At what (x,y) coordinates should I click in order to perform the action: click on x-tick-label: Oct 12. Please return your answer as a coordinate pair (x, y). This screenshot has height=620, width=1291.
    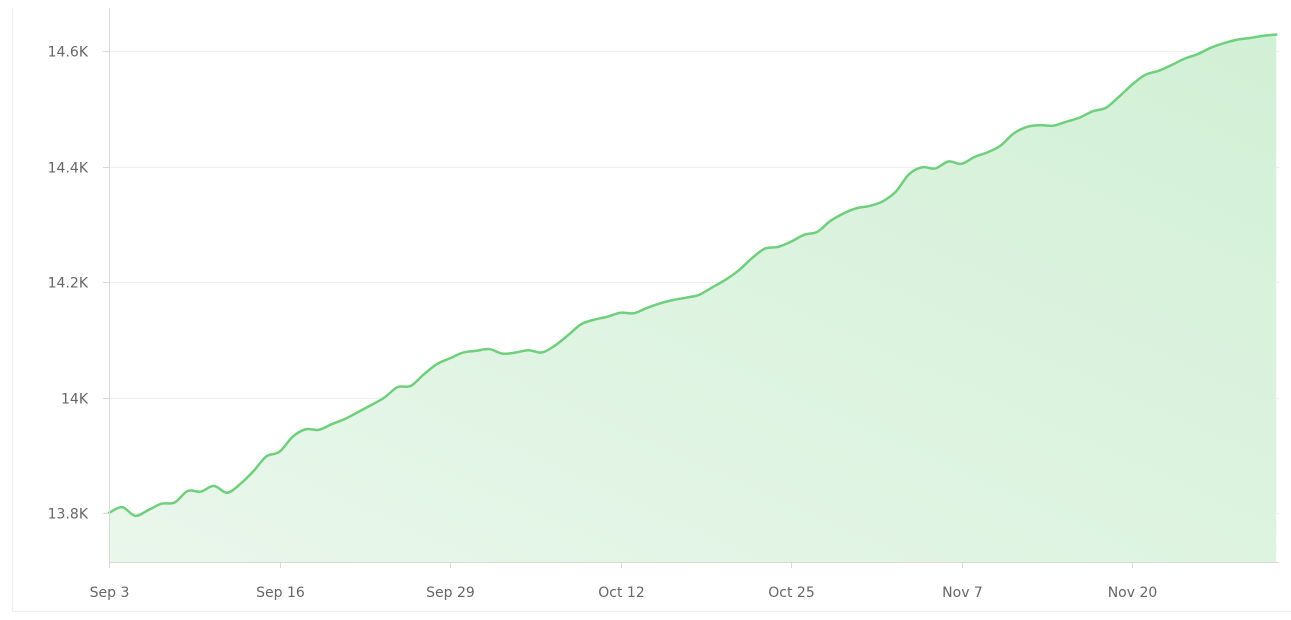
    Looking at the image, I should click on (621, 593).